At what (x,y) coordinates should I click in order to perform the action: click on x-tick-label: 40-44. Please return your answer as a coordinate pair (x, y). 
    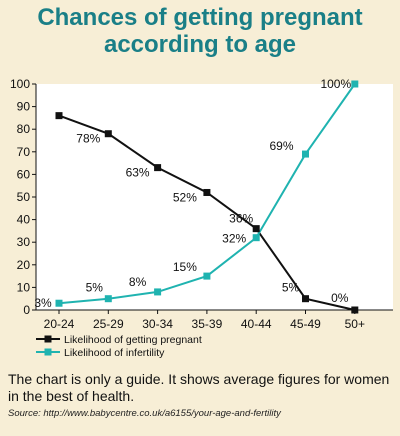
    Looking at the image, I should click on (256, 324).